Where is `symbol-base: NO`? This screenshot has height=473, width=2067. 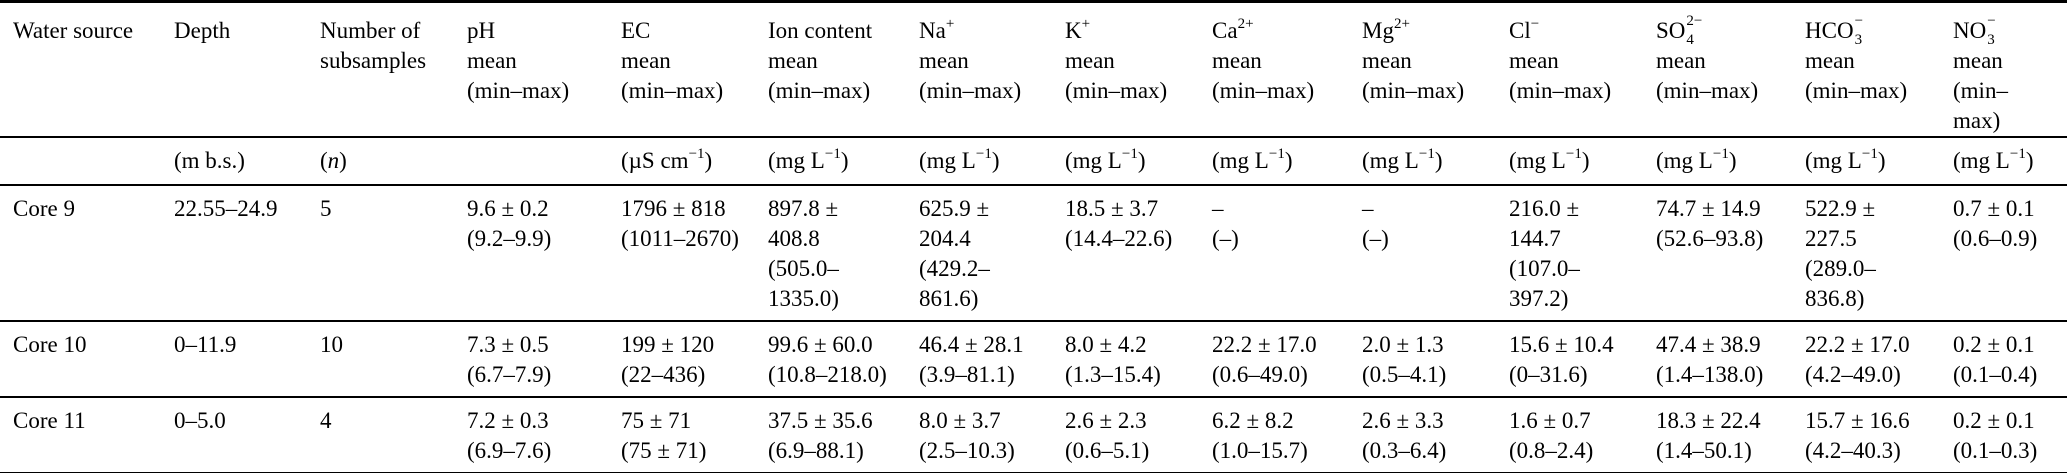
symbol-base: NO is located at coordinates (1970, 30).